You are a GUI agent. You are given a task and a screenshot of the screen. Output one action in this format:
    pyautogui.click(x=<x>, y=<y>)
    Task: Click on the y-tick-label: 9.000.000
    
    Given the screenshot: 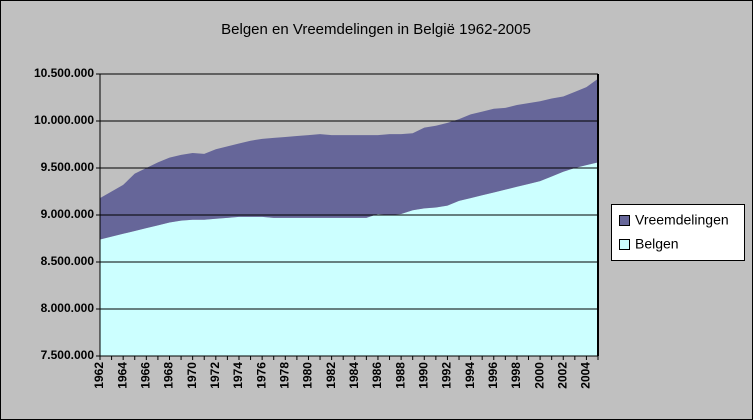 What is the action you would take?
    pyautogui.click(x=68, y=214)
    